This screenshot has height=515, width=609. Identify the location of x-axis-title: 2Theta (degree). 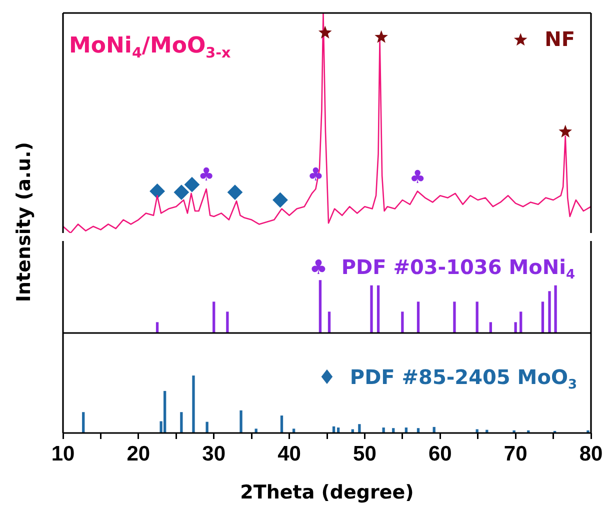
(327, 493).